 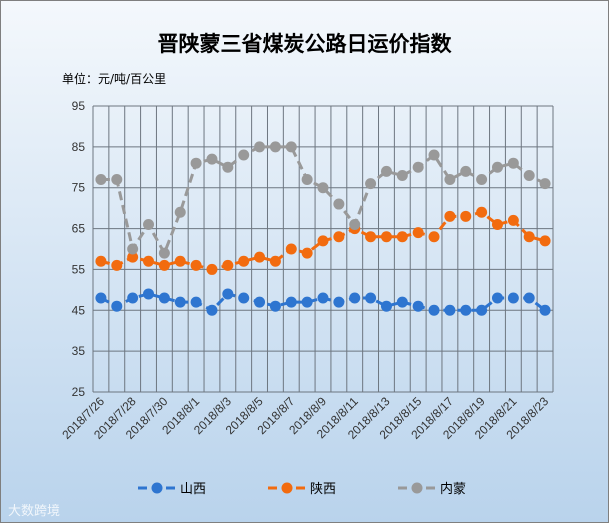 What do you see at coordinates (304, 44) in the screenshot?
I see `chart-title: 晋陕蒙三省煤炭公路日运价指数` at bounding box center [304, 44].